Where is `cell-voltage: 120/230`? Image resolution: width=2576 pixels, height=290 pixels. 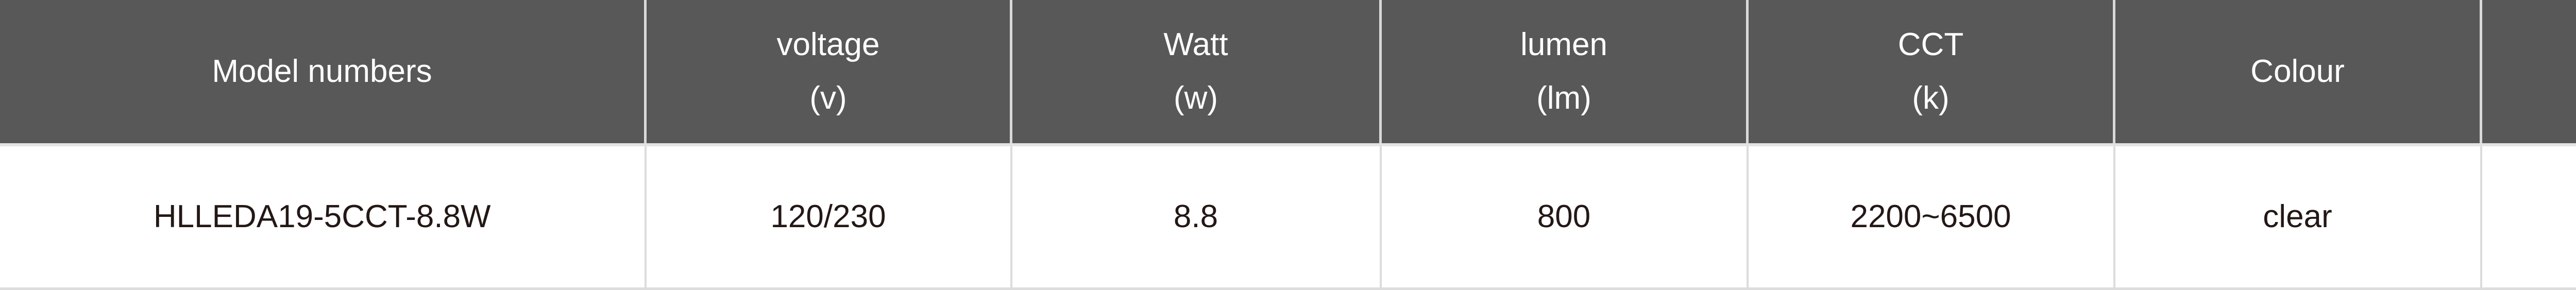
cell-voltage: 120/230 is located at coordinates (828, 217).